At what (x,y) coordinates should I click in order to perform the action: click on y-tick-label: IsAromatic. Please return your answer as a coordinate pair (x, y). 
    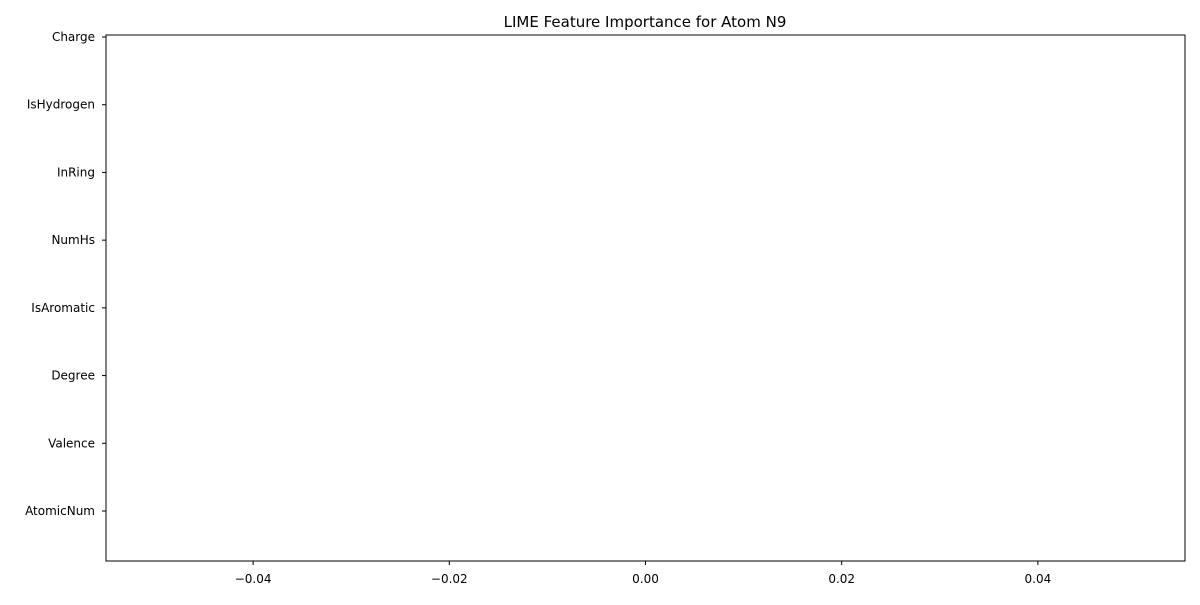
    Looking at the image, I should click on (63, 308).